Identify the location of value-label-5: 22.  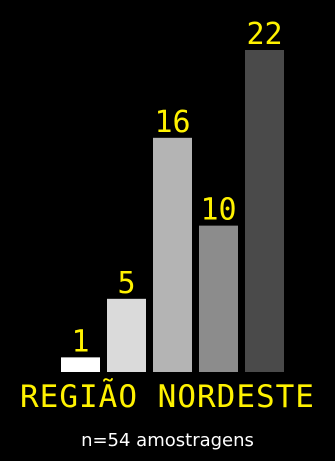
(264, 34).